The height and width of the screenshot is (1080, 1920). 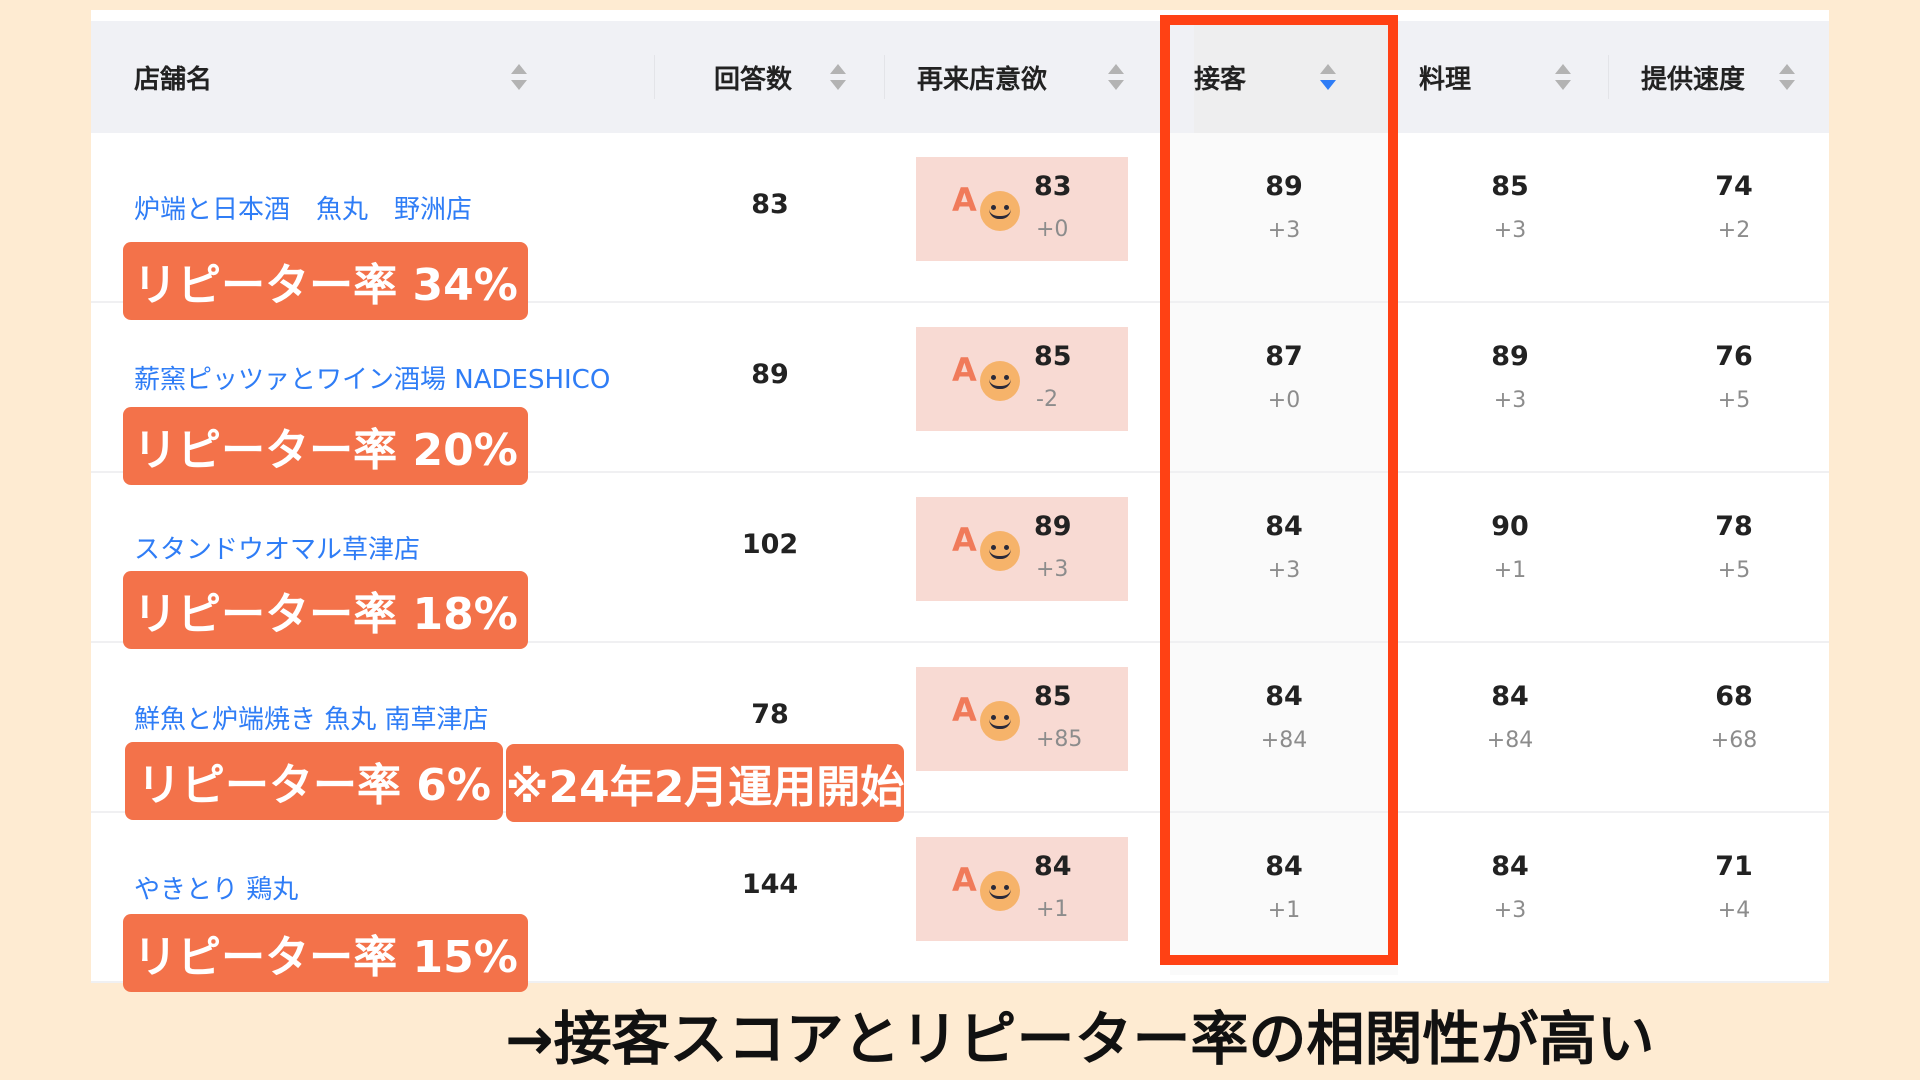 I want to click on food-score: 84, so click(x=1510, y=696).